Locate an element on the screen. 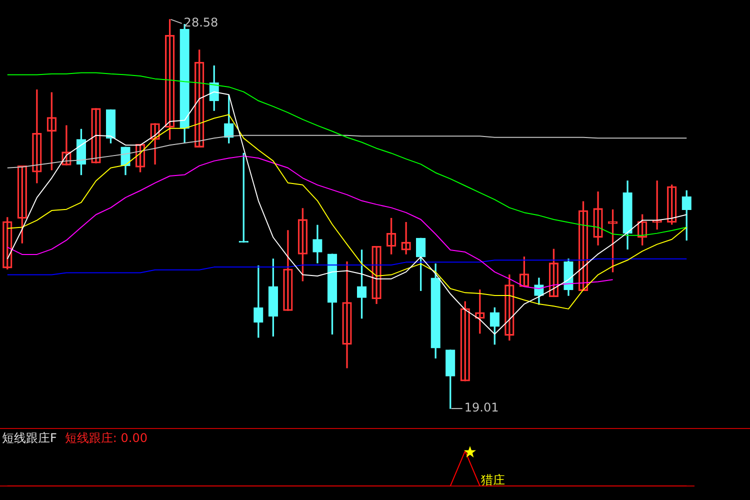 Image resolution: width=750 pixels, height=500 pixels. text: 短线跟庄: 0.00 is located at coordinates (106, 438).